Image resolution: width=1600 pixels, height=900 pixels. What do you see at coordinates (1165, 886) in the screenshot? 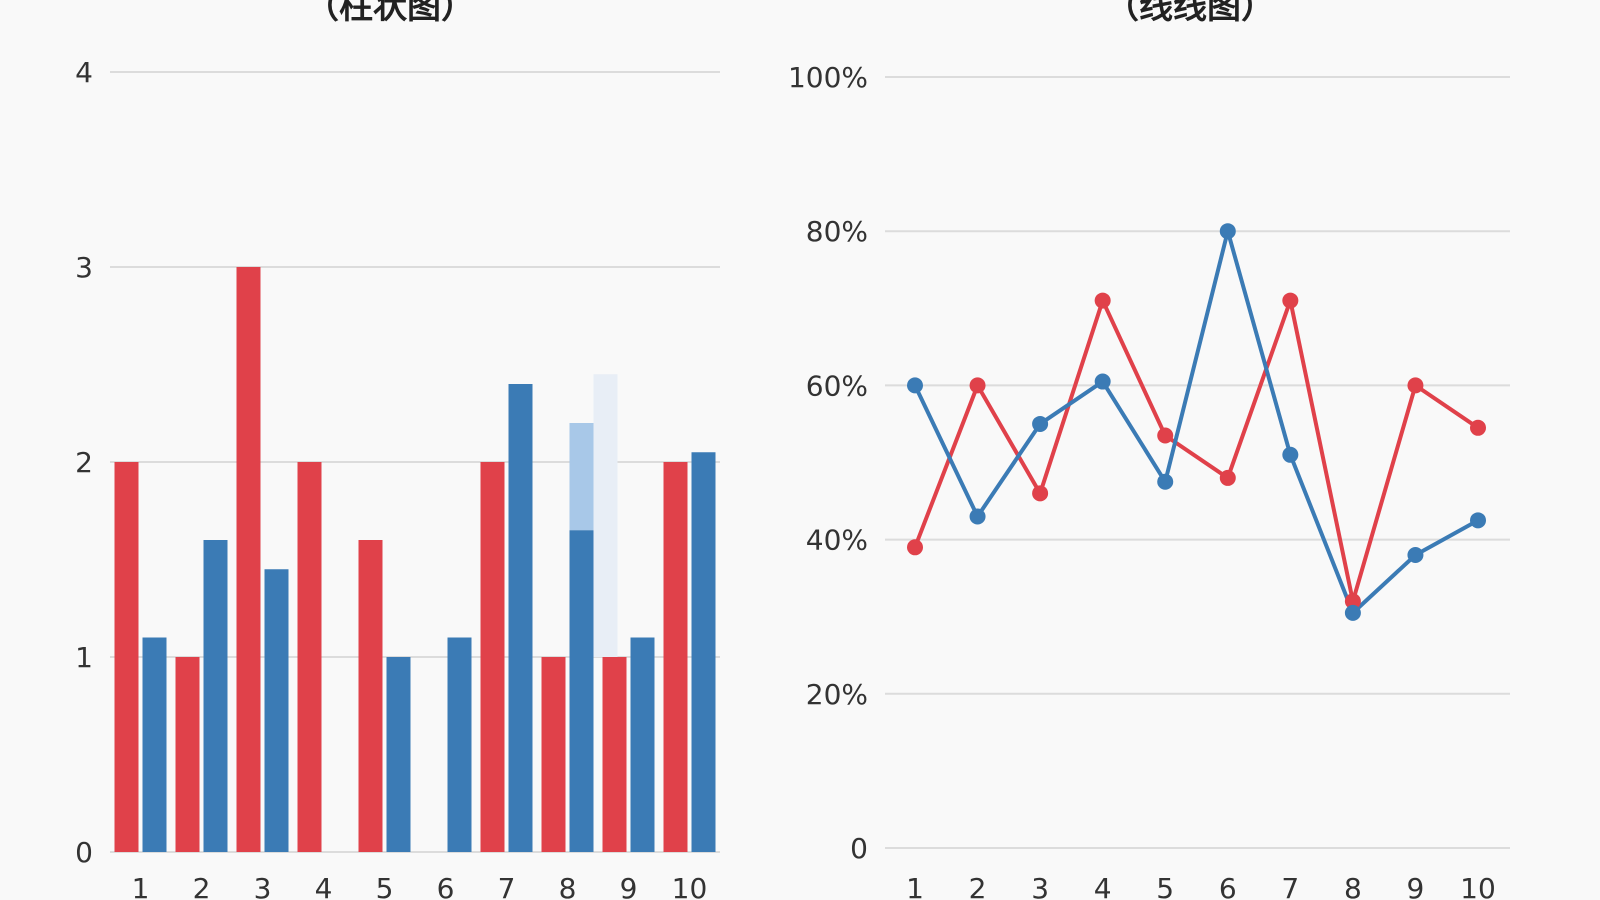
I see `line-x-tick-label: 5` at bounding box center [1165, 886].